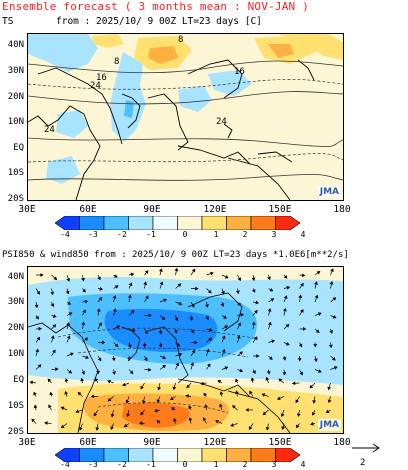 The height and width of the screenshot is (470, 408). What do you see at coordinates (18, 148) in the screenshot?
I see `ts-y-label: EQ` at bounding box center [18, 148].